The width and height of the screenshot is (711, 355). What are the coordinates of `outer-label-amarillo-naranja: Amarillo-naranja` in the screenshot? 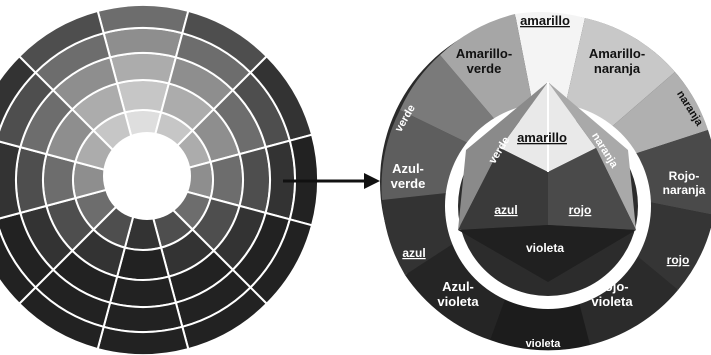 It's located at (617, 61).